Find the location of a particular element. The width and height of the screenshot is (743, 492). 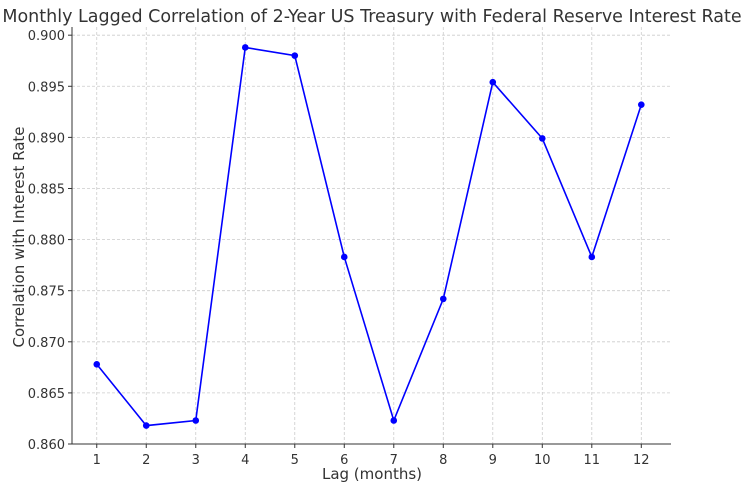

y-axis-label: Correlation with Interest Rate is located at coordinates (19, 236).